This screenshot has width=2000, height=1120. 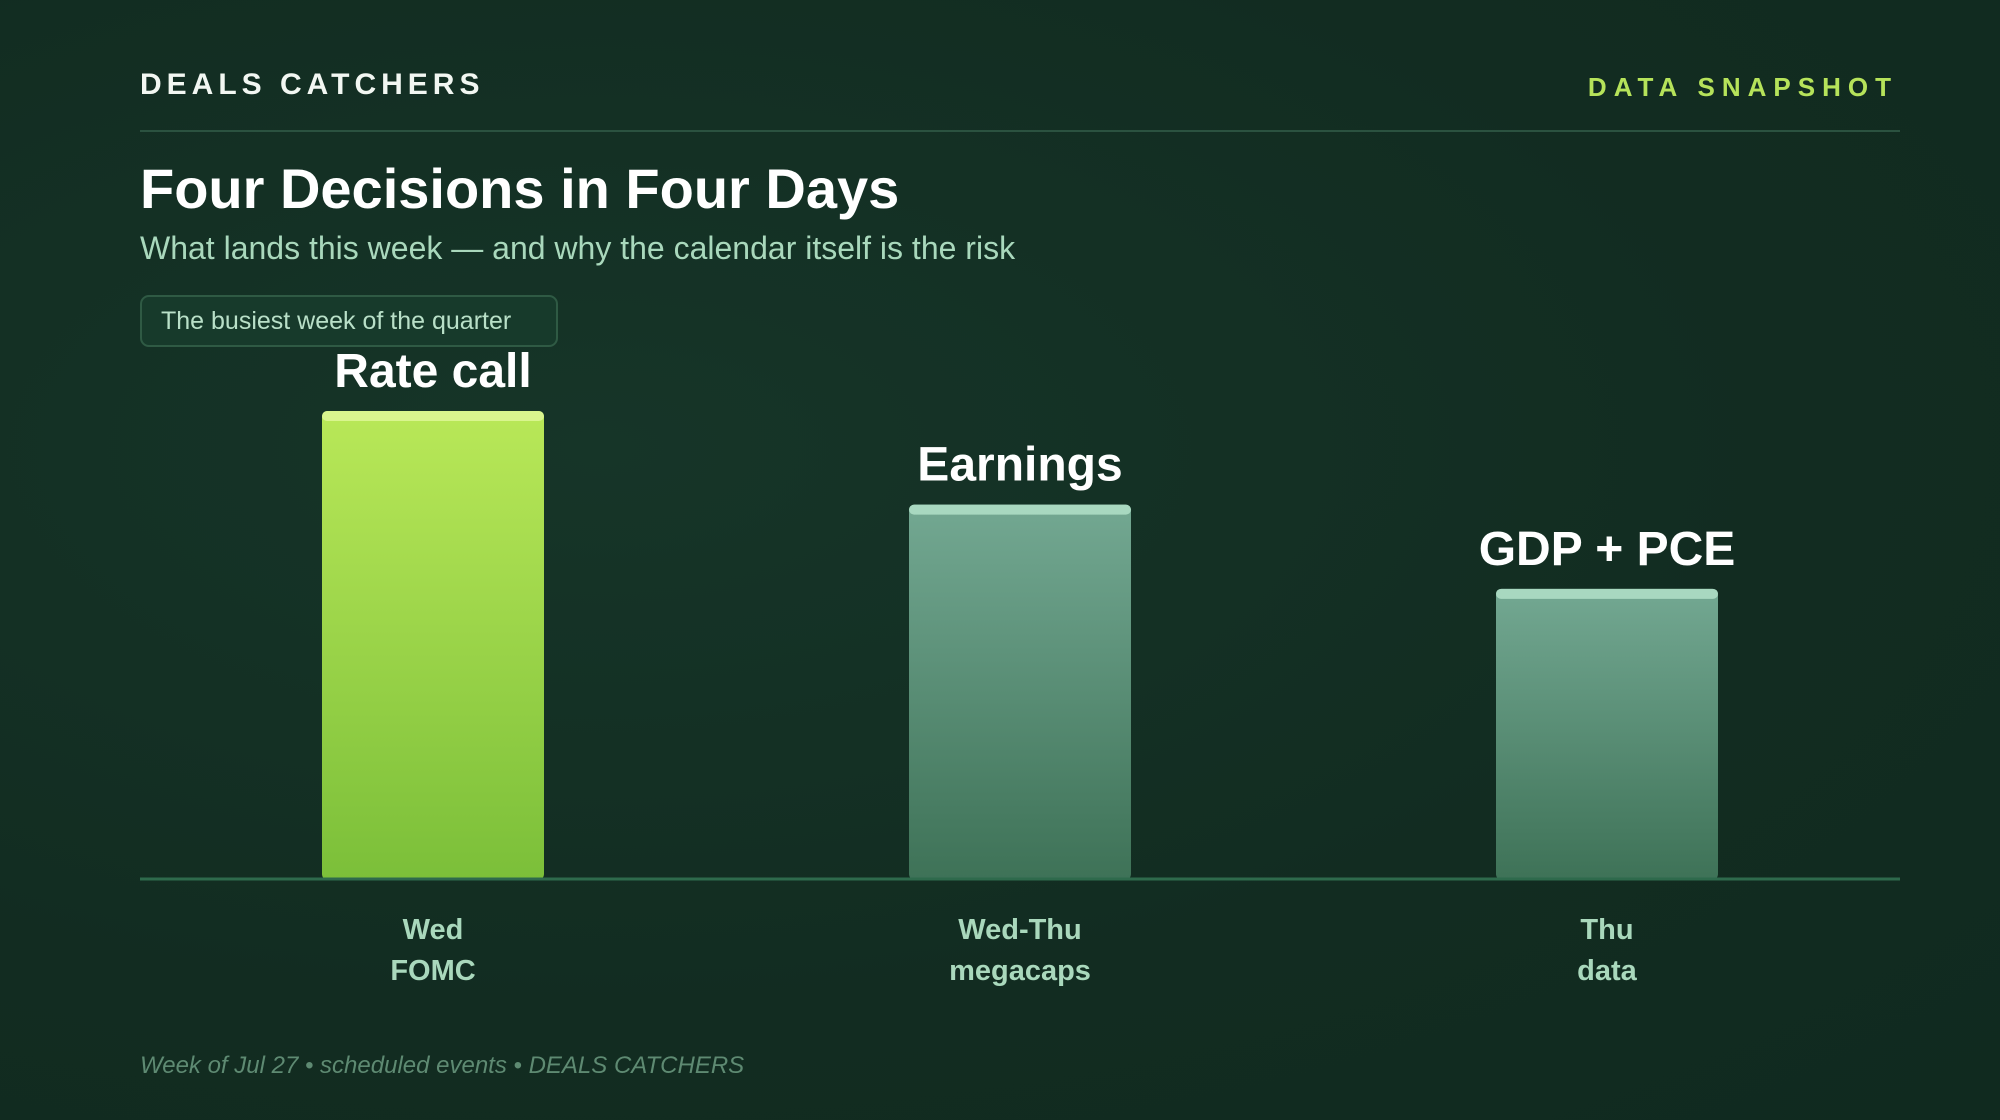 I want to click on x-tick-label-2-1: data, so click(x=1607, y=971).